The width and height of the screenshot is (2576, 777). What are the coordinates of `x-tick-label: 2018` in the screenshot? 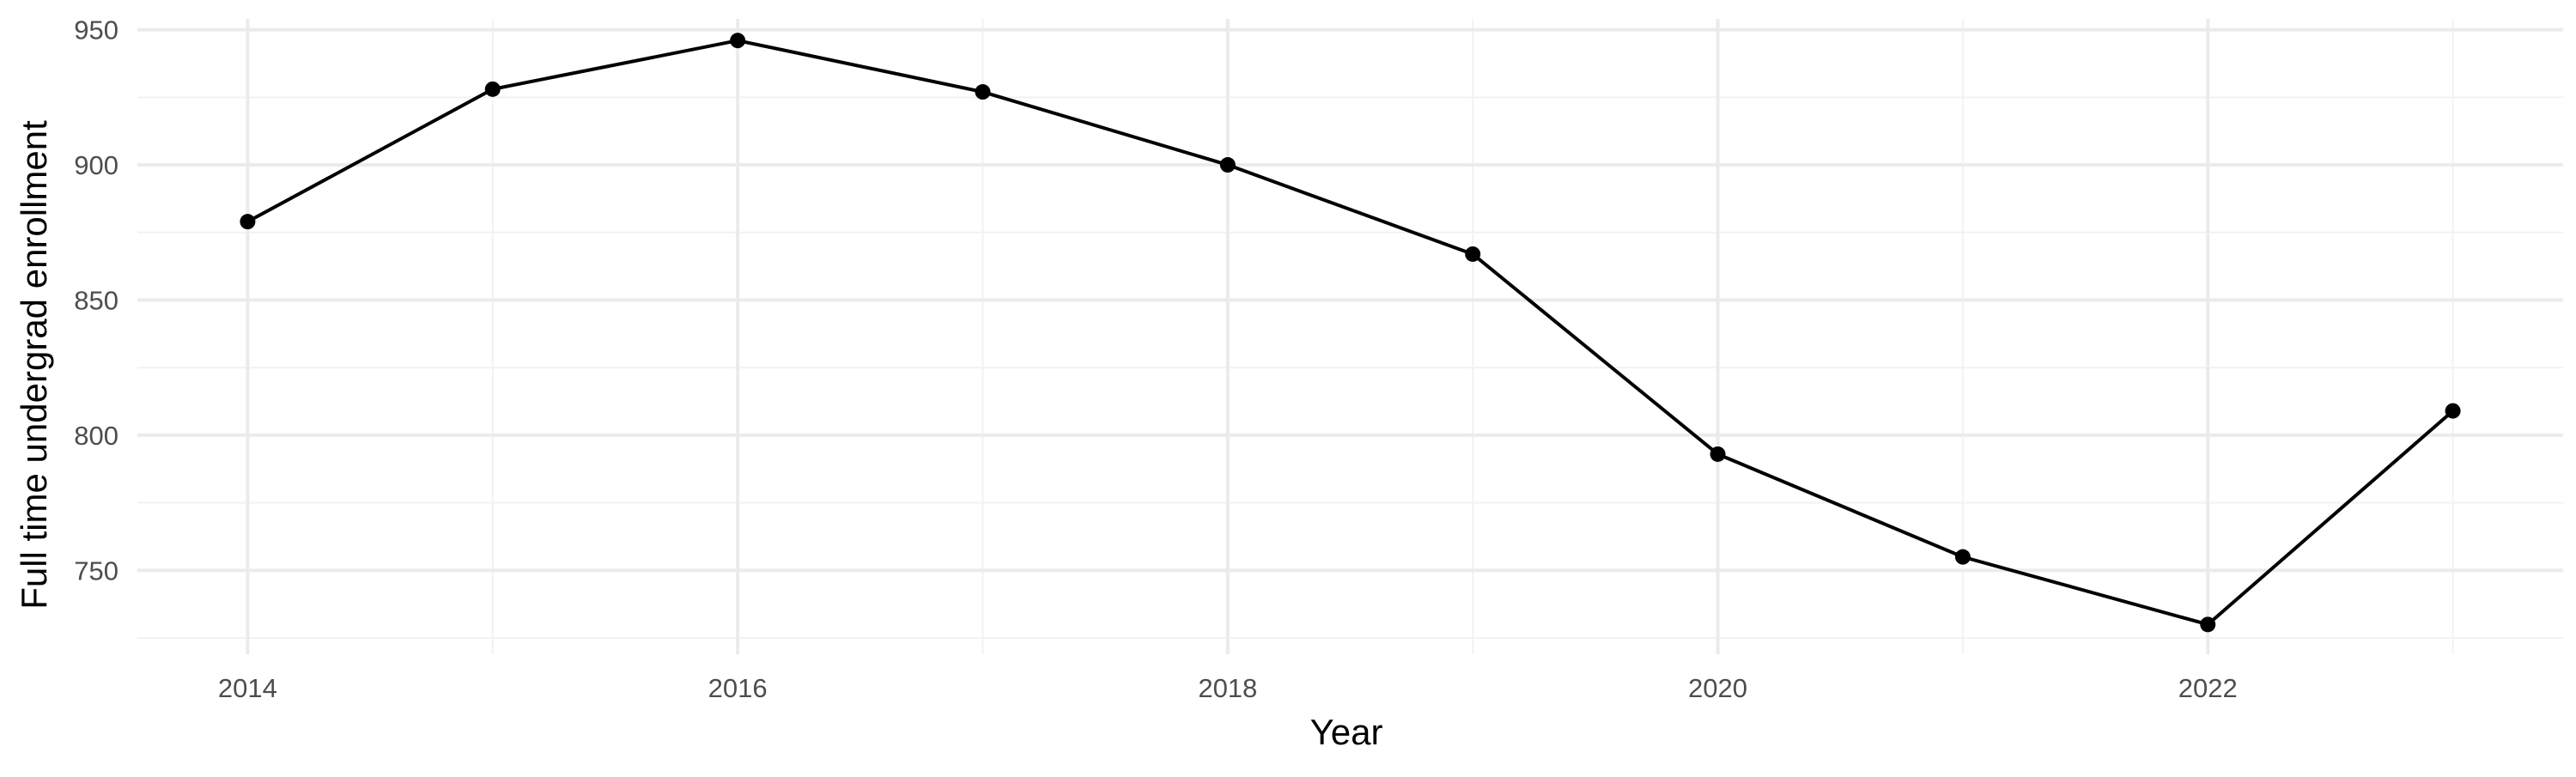 It's located at (1228, 688).